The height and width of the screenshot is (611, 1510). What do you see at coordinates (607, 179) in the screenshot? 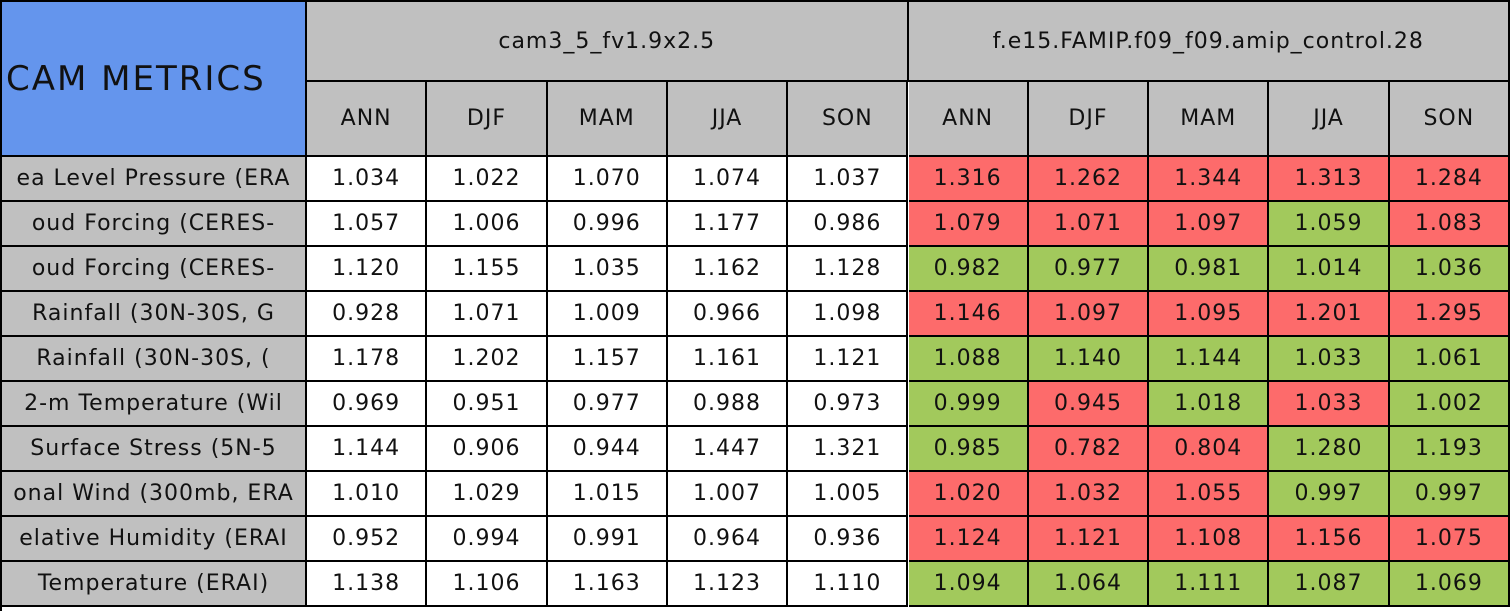
I see `value-cell: 1.070` at bounding box center [607, 179].